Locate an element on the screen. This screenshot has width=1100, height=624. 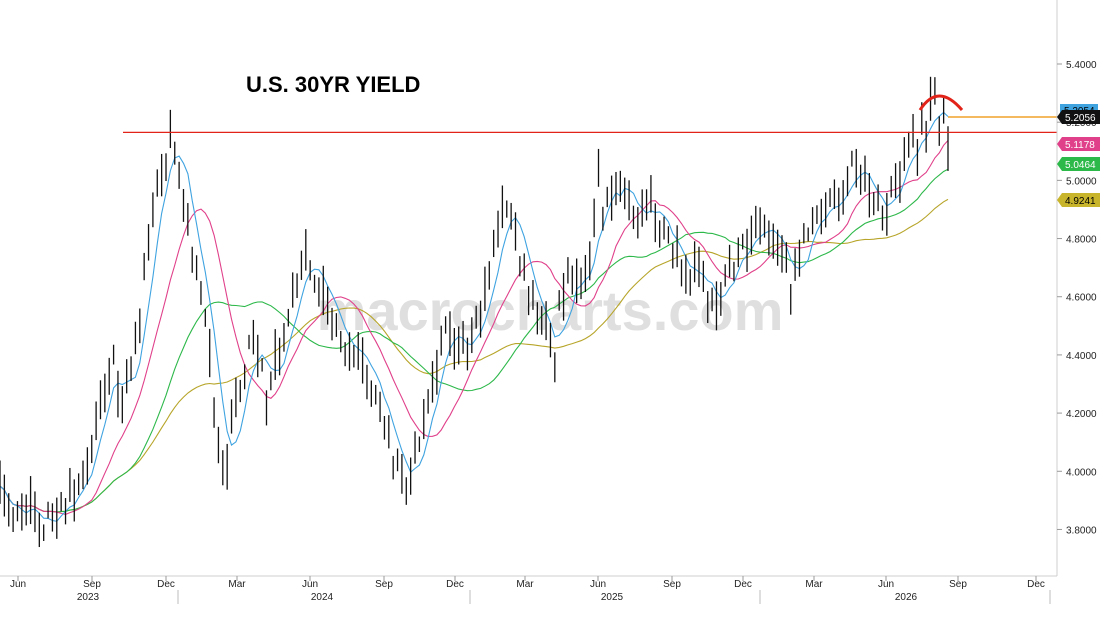
magenta-ma-label: 5.1178 is located at coordinates (1080, 145).